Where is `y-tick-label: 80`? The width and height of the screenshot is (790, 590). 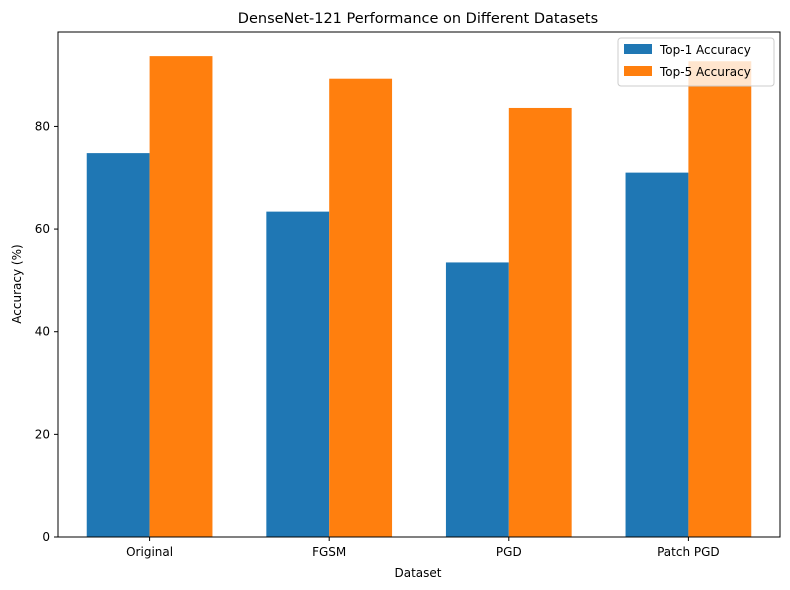 y-tick-label: 80 is located at coordinates (42, 126).